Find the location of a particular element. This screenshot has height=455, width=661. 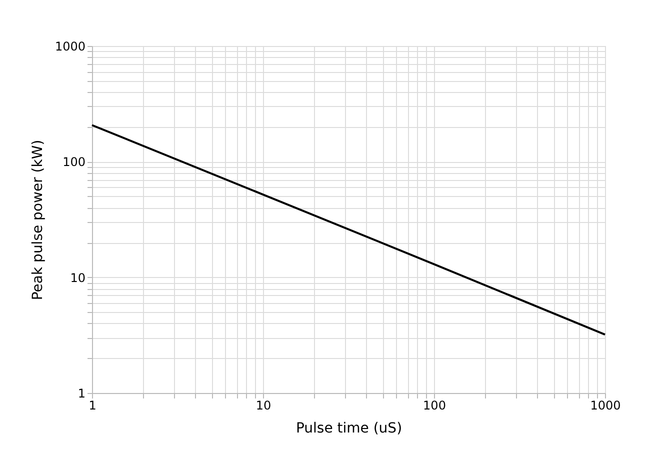

y-axis-title: Peak pulse power (kW) is located at coordinates (38, 220).